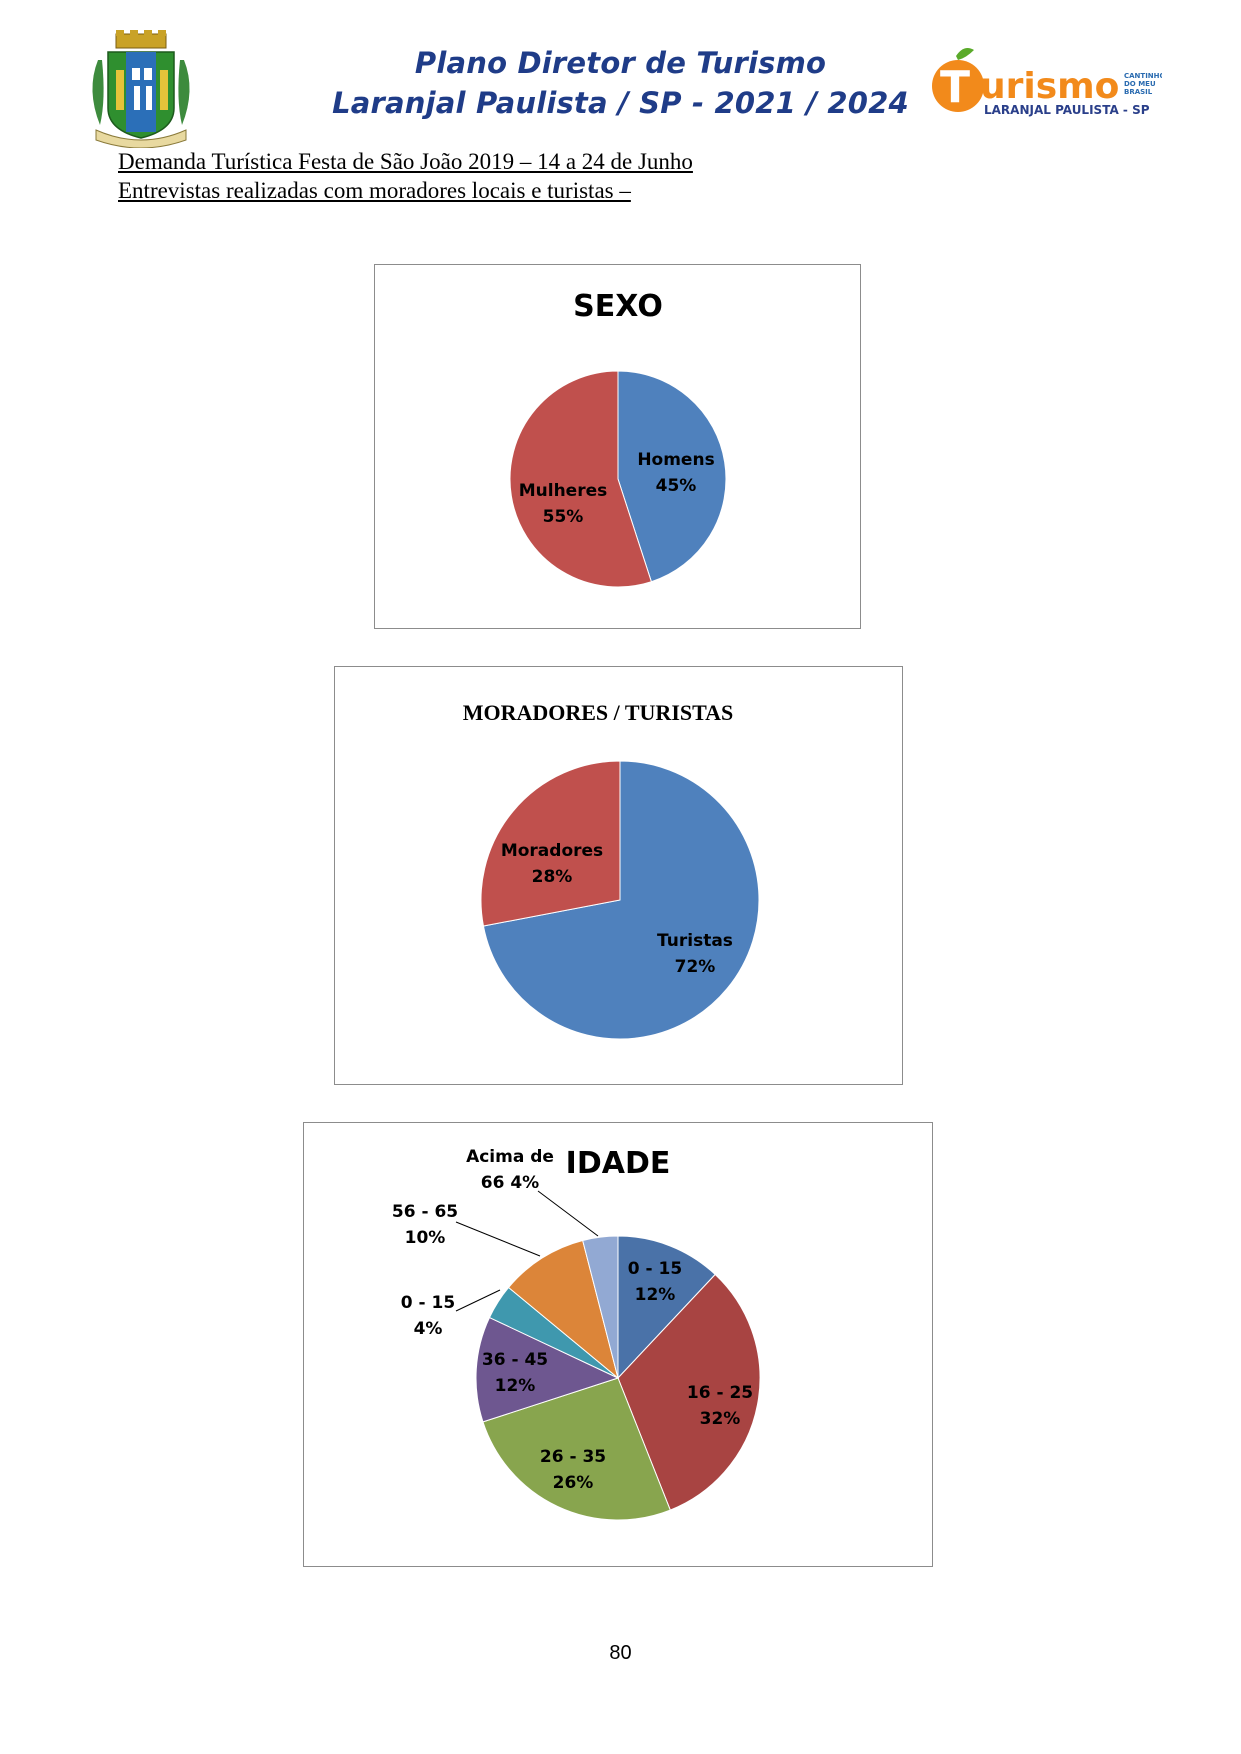 The width and height of the screenshot is (1241, 1754). What do you see at coordinates (1049, 86) in the screenshot?
I see `svg-text: urismo` at bounding box center [1049, 86].